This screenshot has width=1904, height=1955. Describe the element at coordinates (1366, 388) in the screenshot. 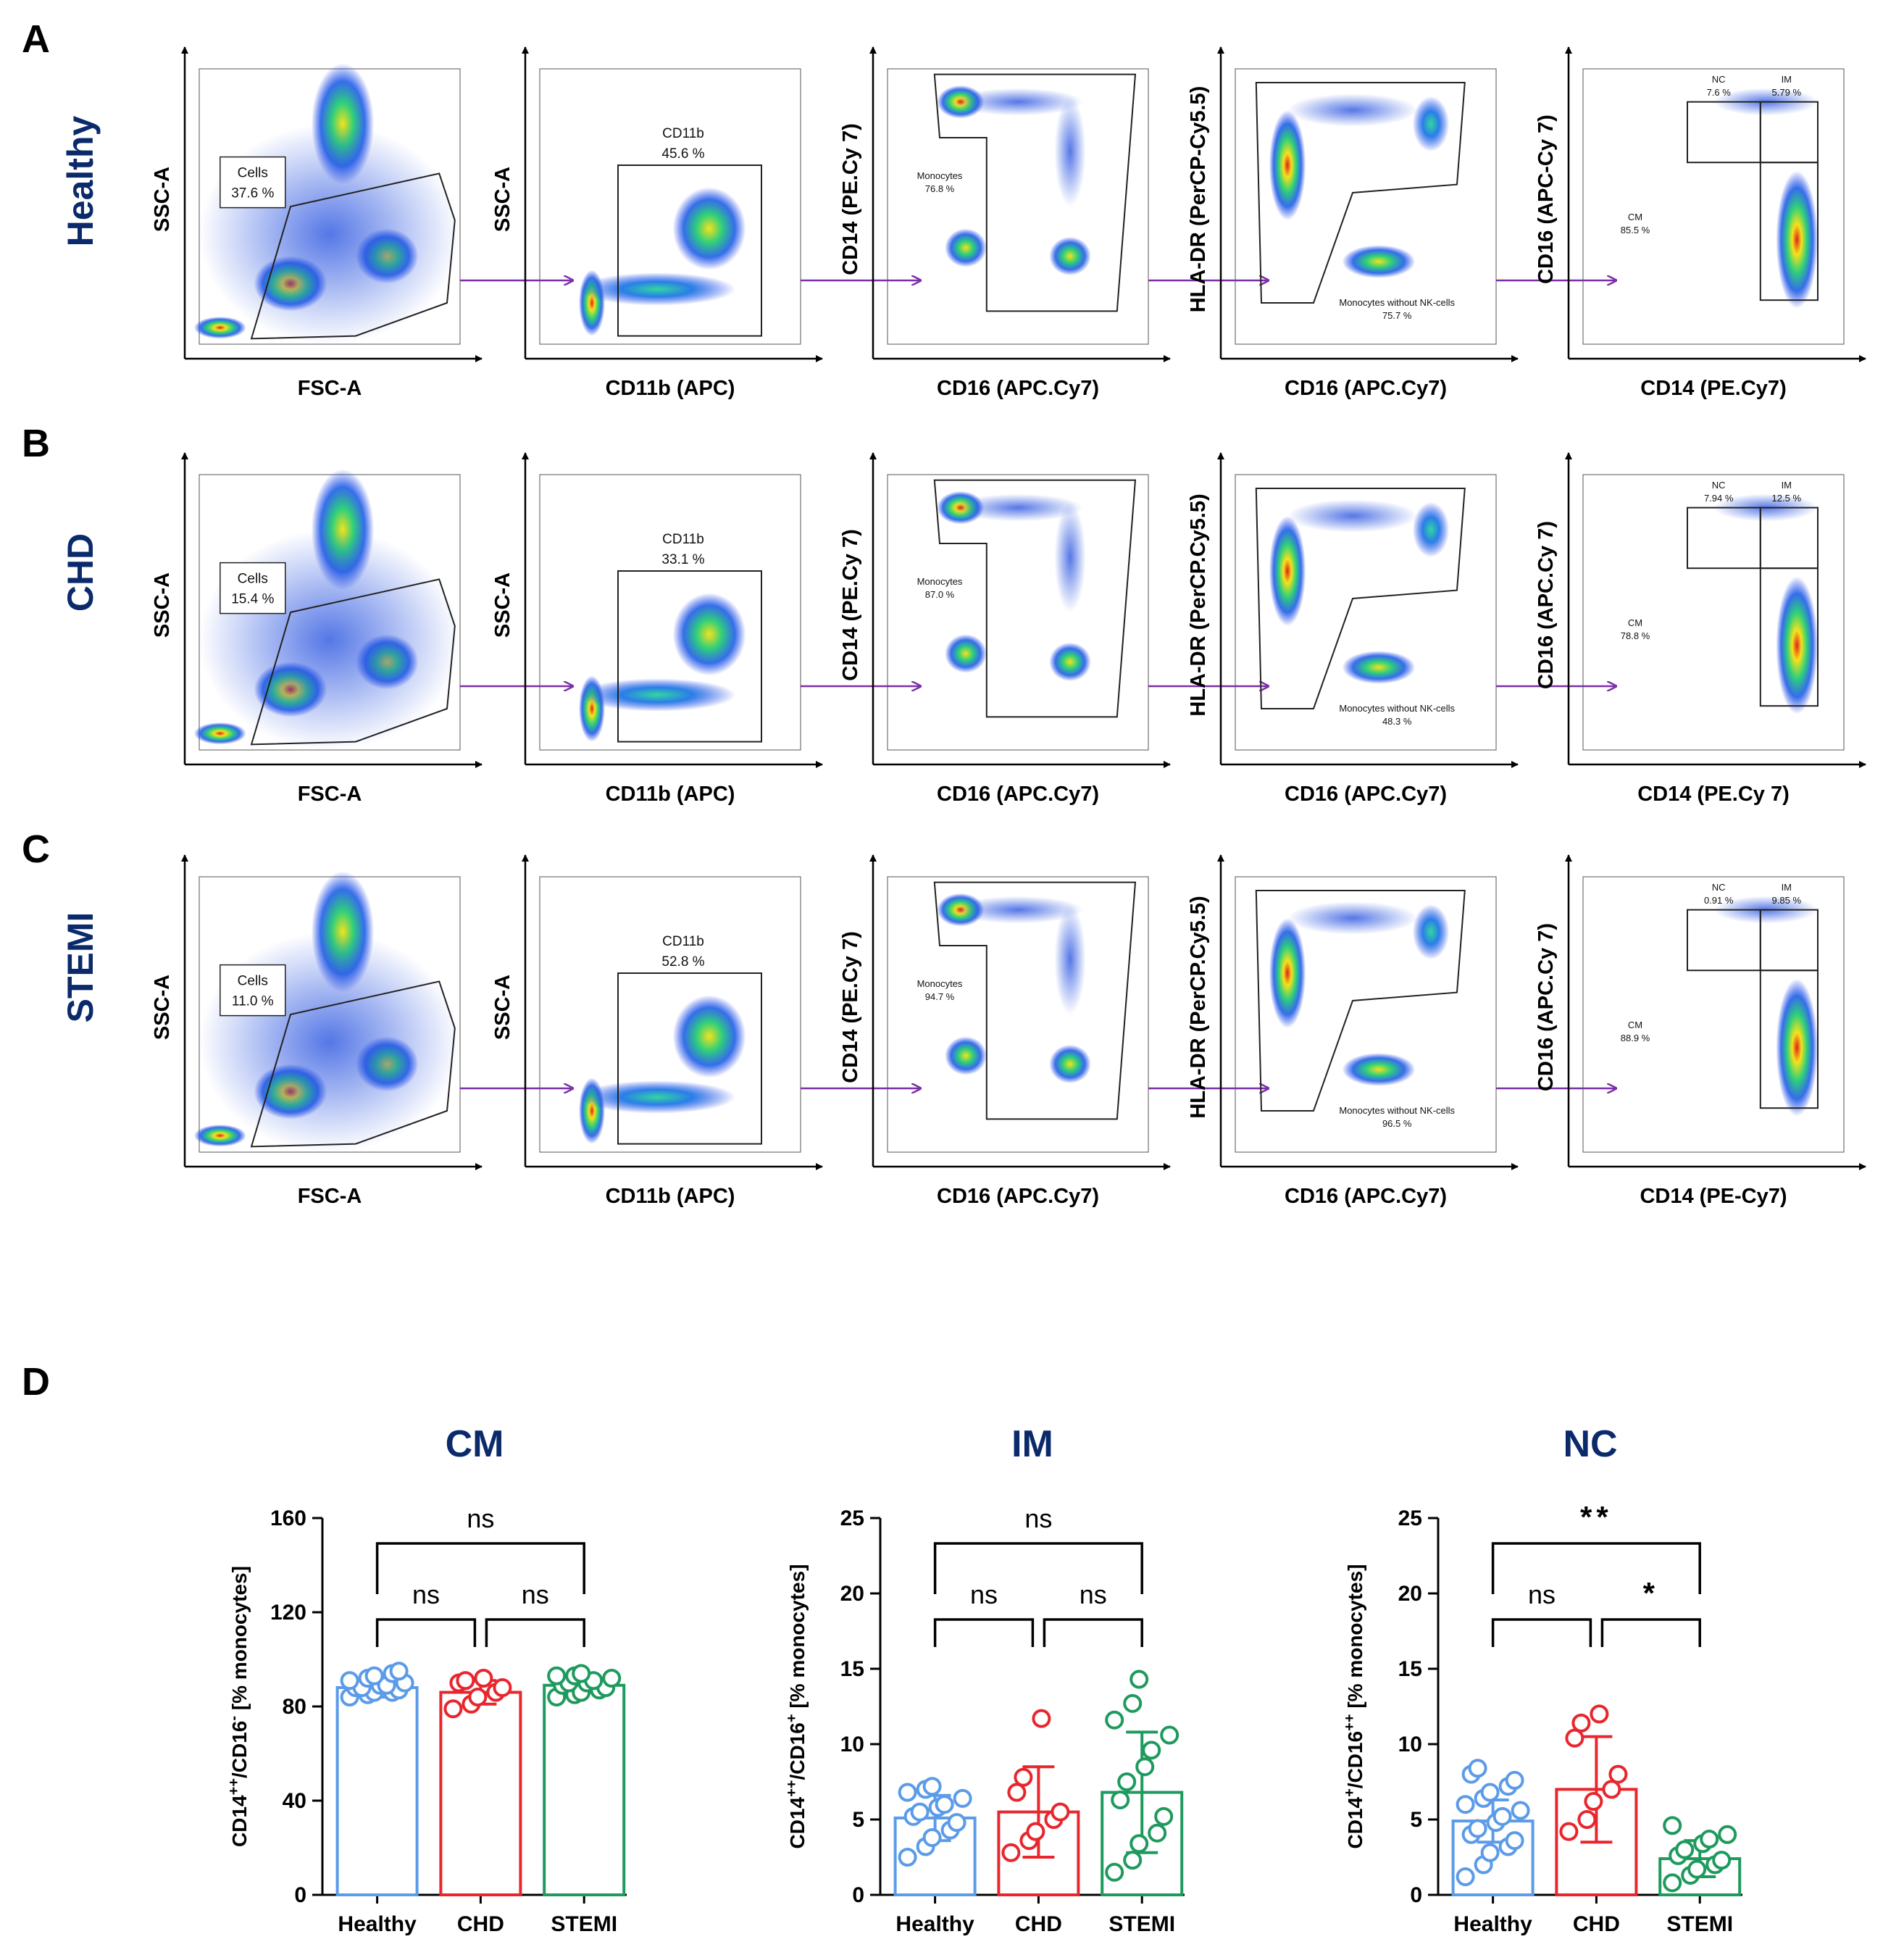

I see `x-axis-label: CD16 (APC.Cy7)` at that location.